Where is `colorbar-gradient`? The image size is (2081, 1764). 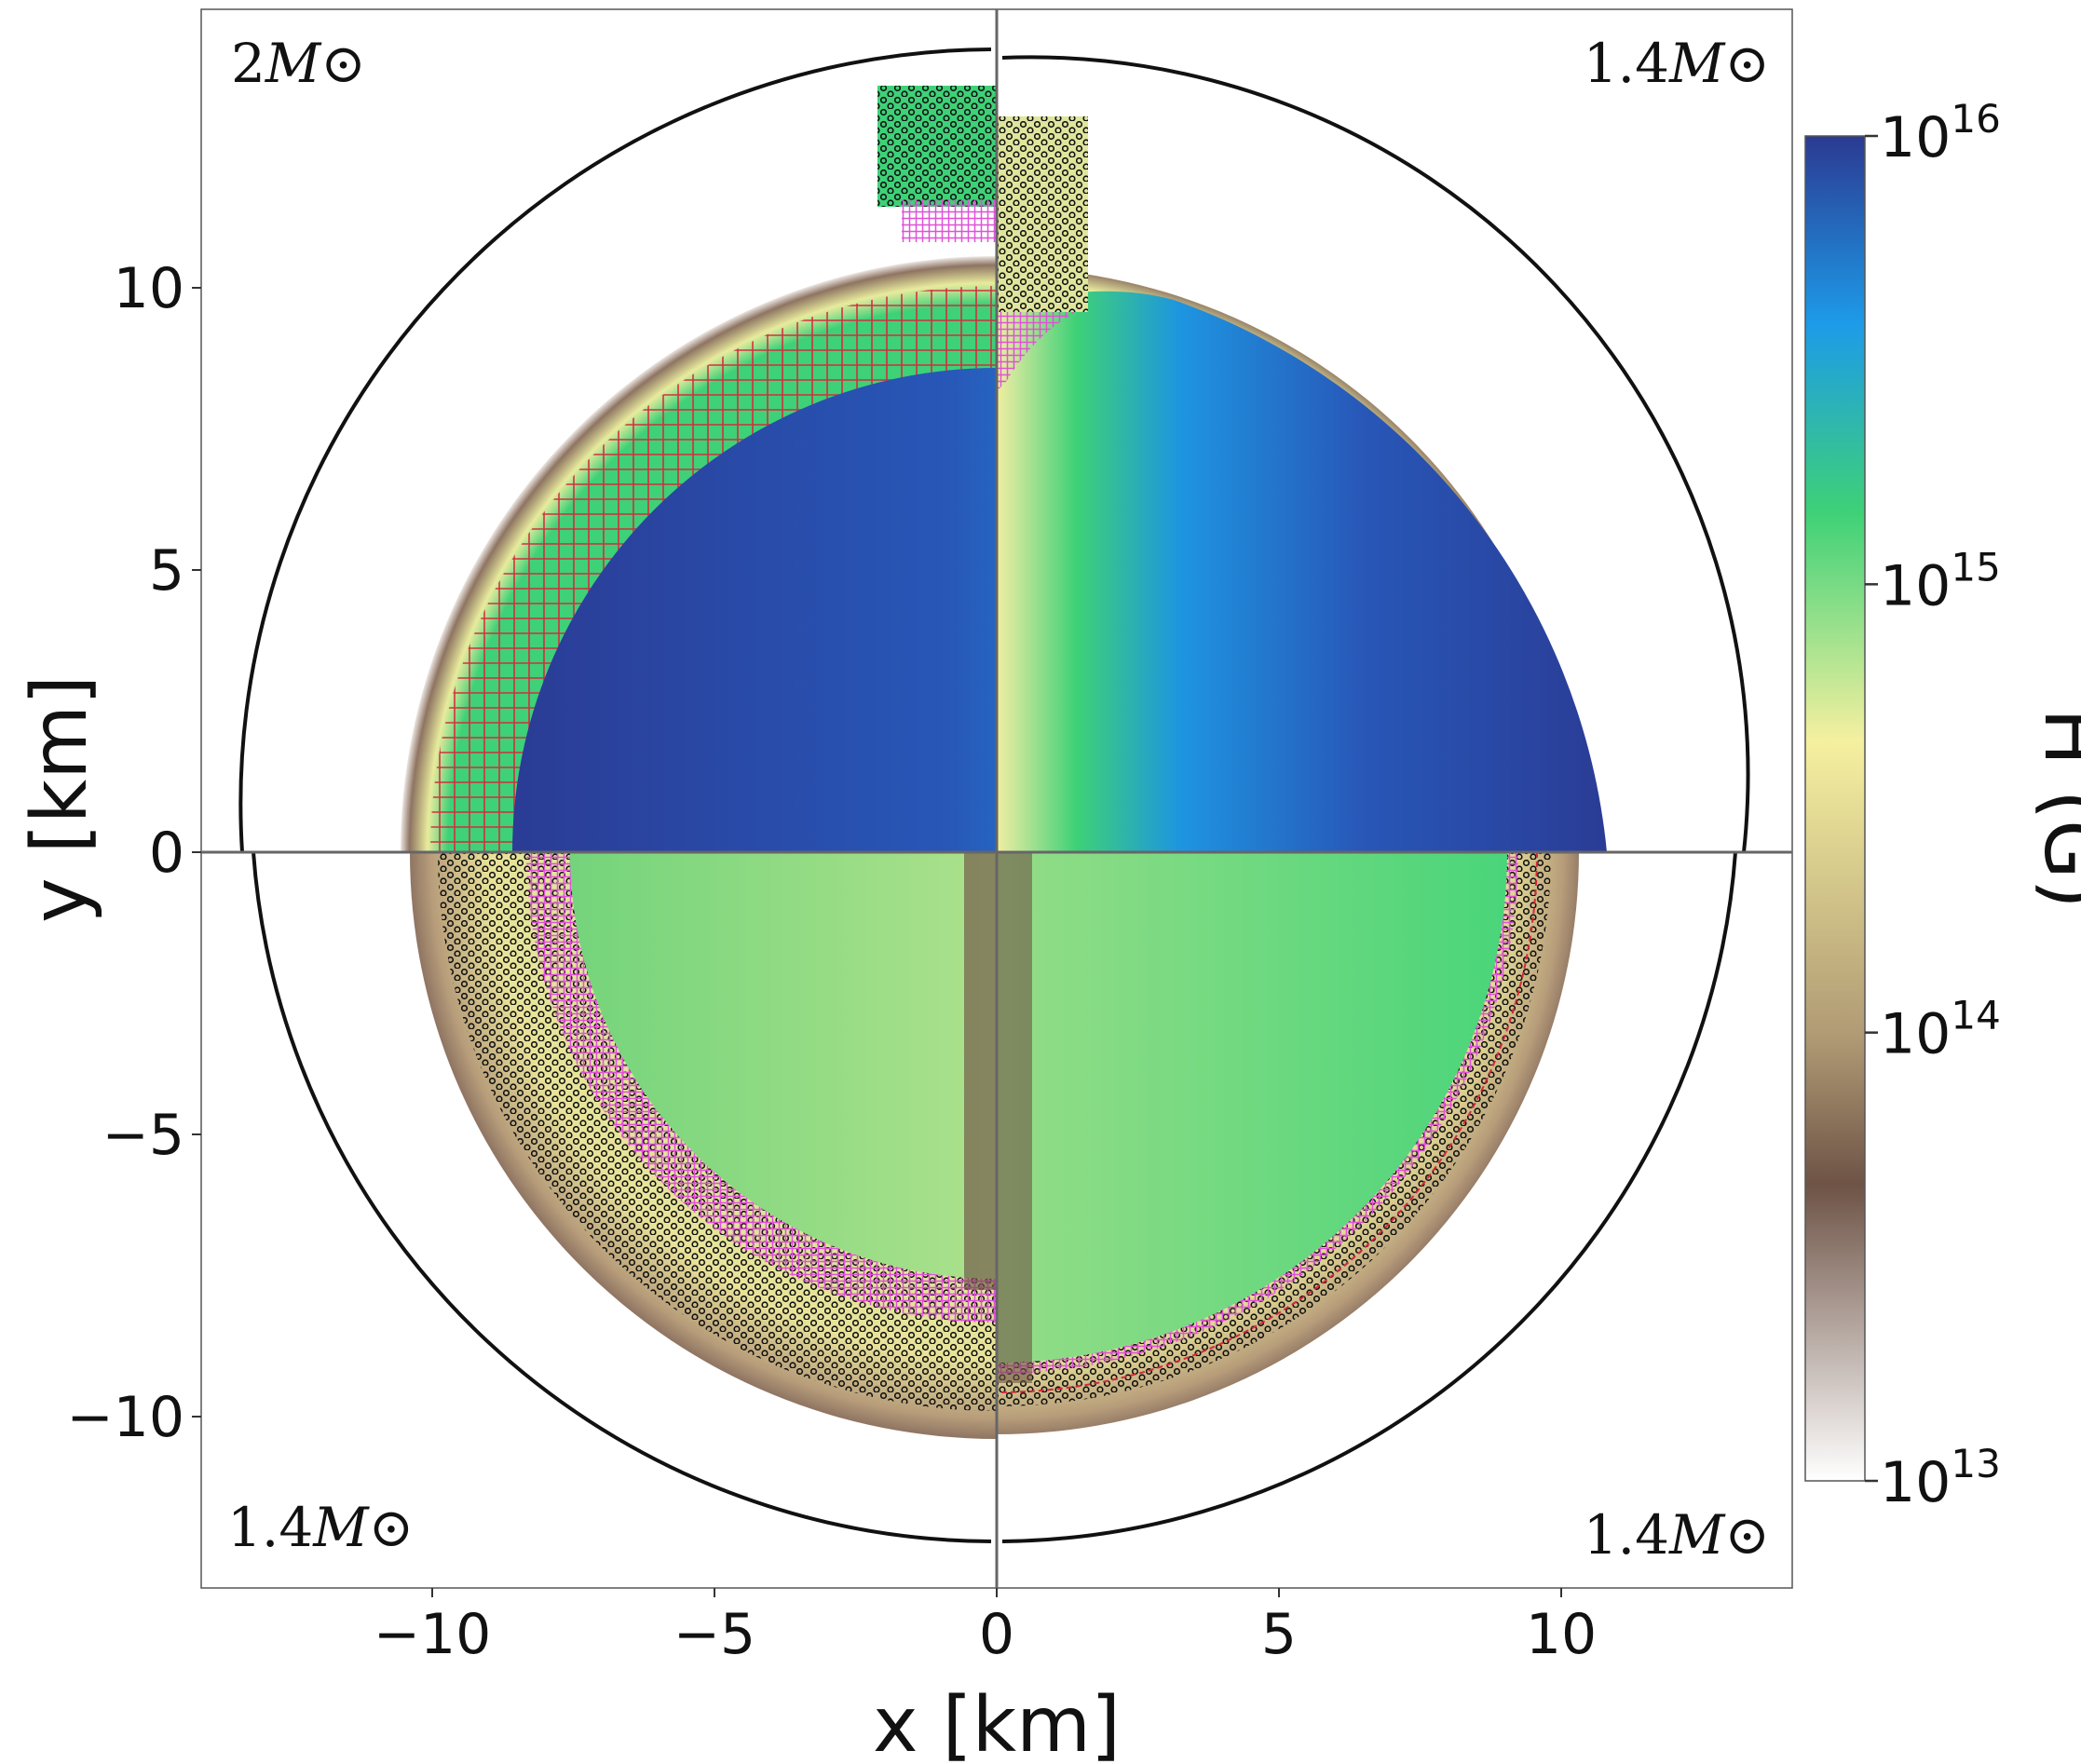 colorbar-gradient is located at coordinates (1835, 808).